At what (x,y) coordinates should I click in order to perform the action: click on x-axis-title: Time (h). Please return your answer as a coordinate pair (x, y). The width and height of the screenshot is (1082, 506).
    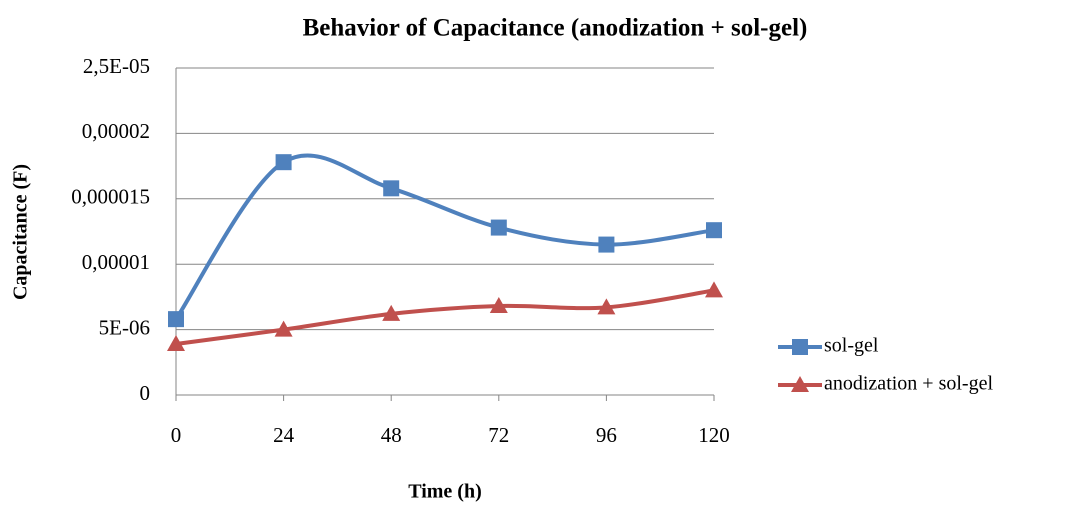
    Looking at the image, I should click on (445, 492).